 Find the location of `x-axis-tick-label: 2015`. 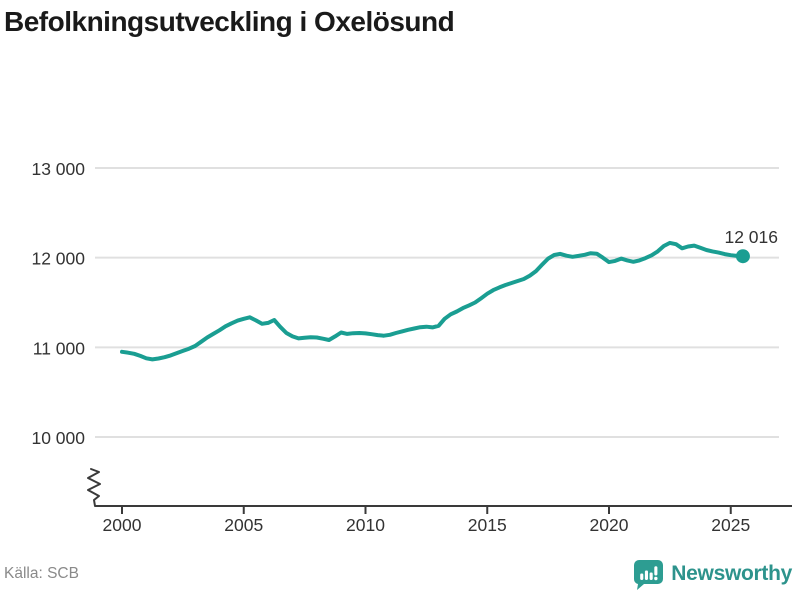

x-axis-tick-label: 2015 is located at coordinates (487, 525).